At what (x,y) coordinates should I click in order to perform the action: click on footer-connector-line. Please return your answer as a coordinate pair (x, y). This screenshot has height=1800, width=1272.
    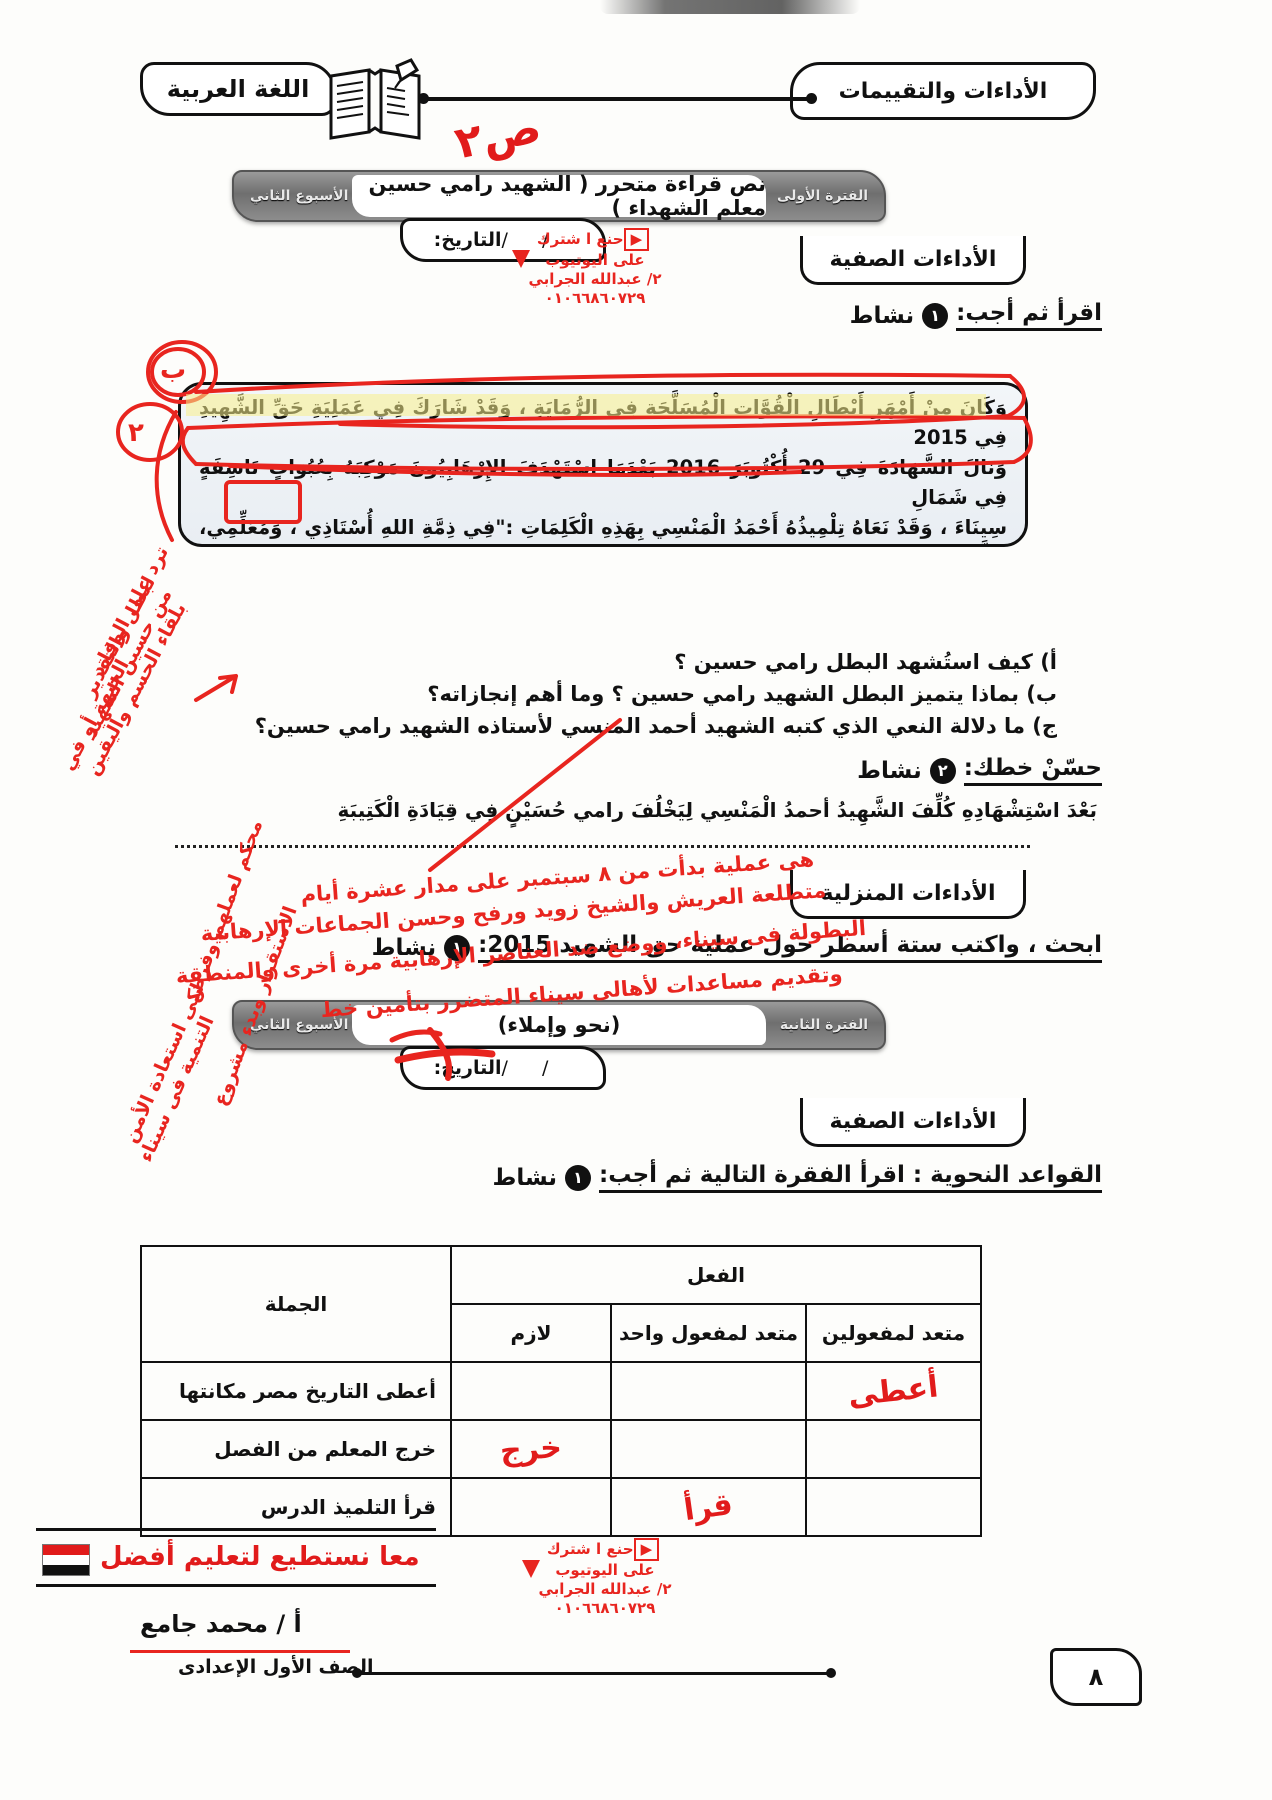
    Looking at the image, I should click on (595, 1673).